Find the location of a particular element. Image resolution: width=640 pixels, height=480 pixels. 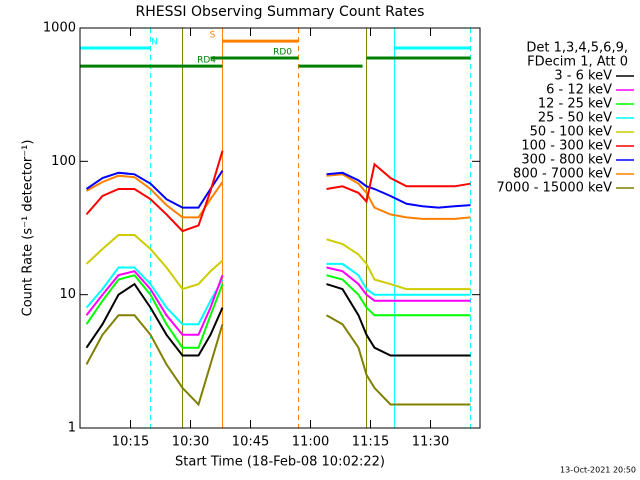

legend-label: 25 - 50 keV is located at coordinates (575, 118).